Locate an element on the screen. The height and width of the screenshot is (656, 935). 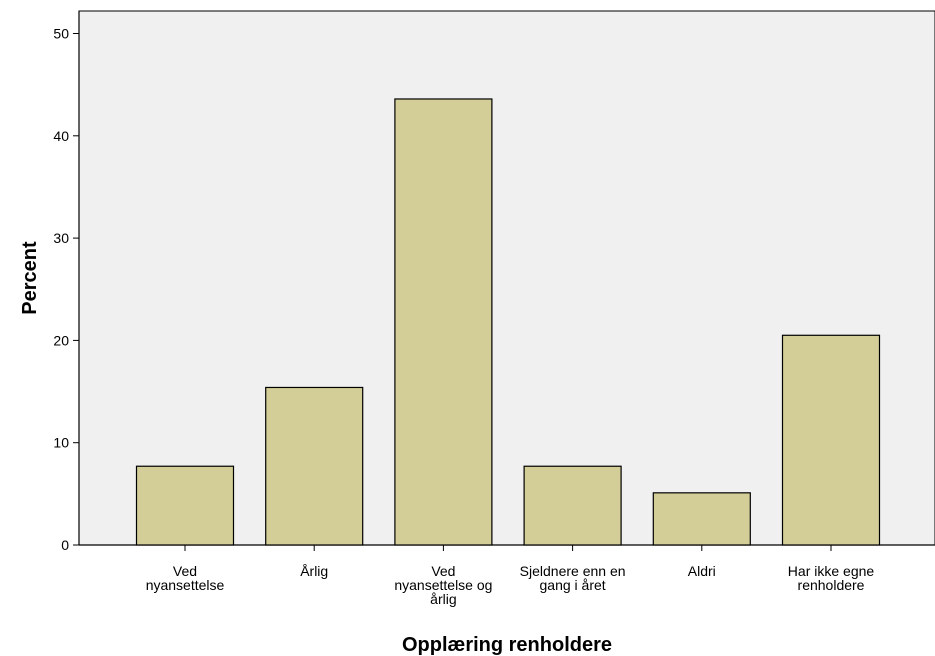
x-tick-label: årlig is located at coordinates (443, 599).